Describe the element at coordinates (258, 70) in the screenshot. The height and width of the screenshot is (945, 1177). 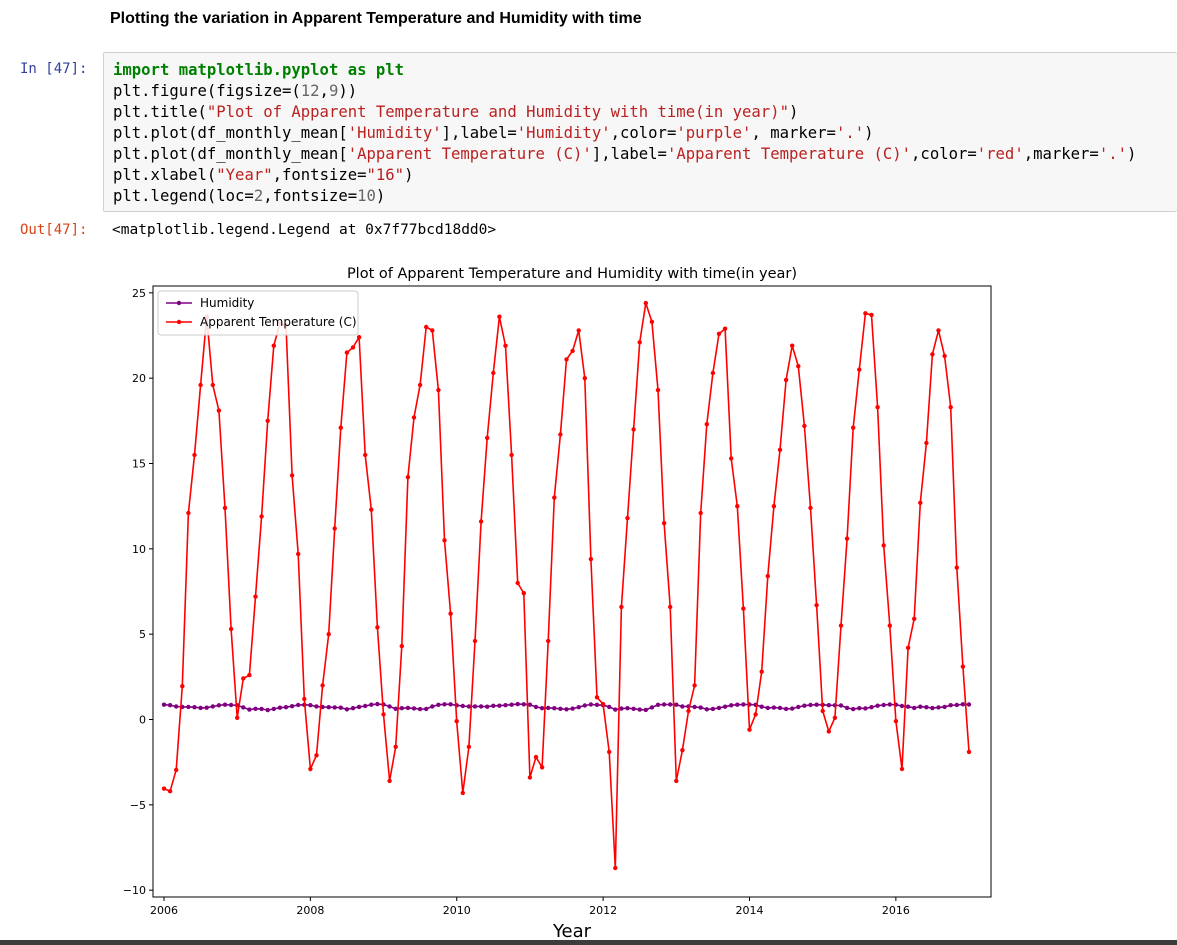
I see `code-token: matplotlib.pyplot` at that location.